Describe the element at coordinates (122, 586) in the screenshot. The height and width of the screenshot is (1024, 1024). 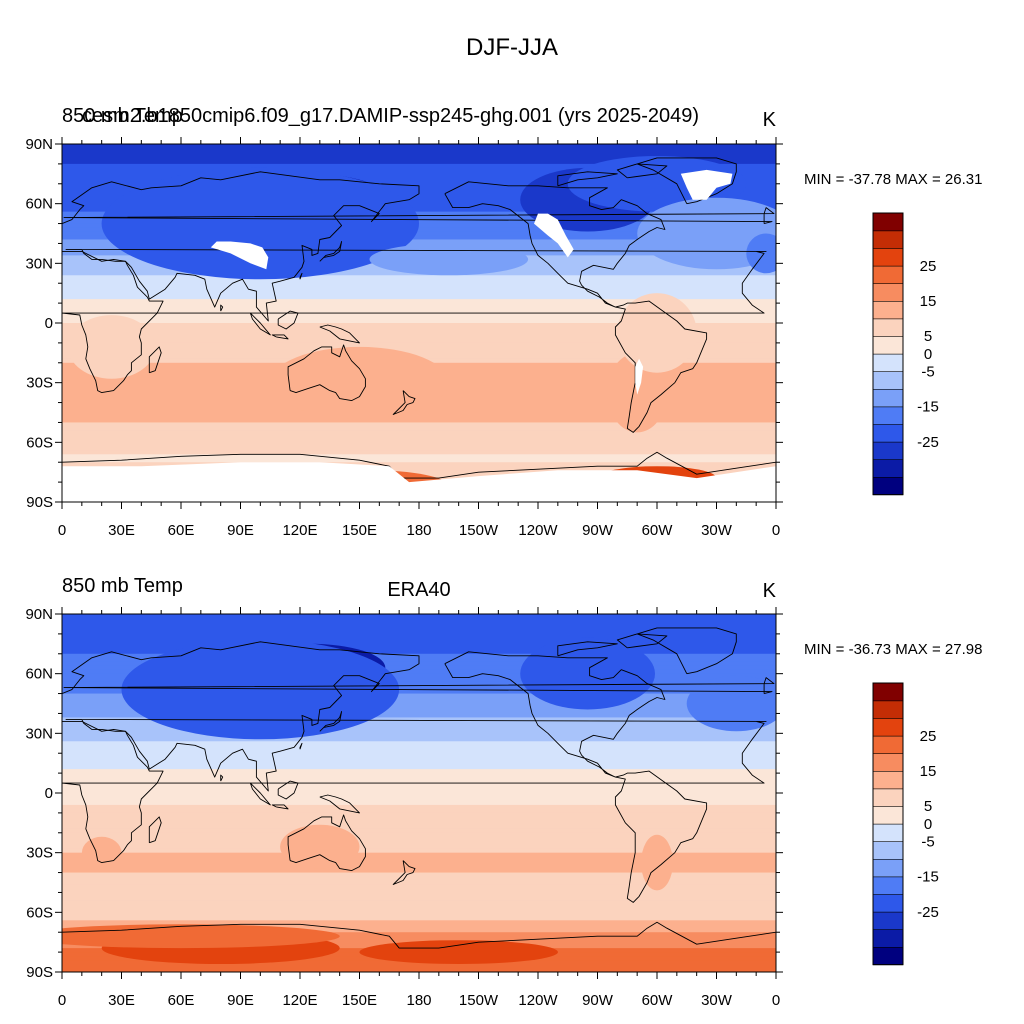
I see `panel-title-left: 850 mb Temp` at that location.